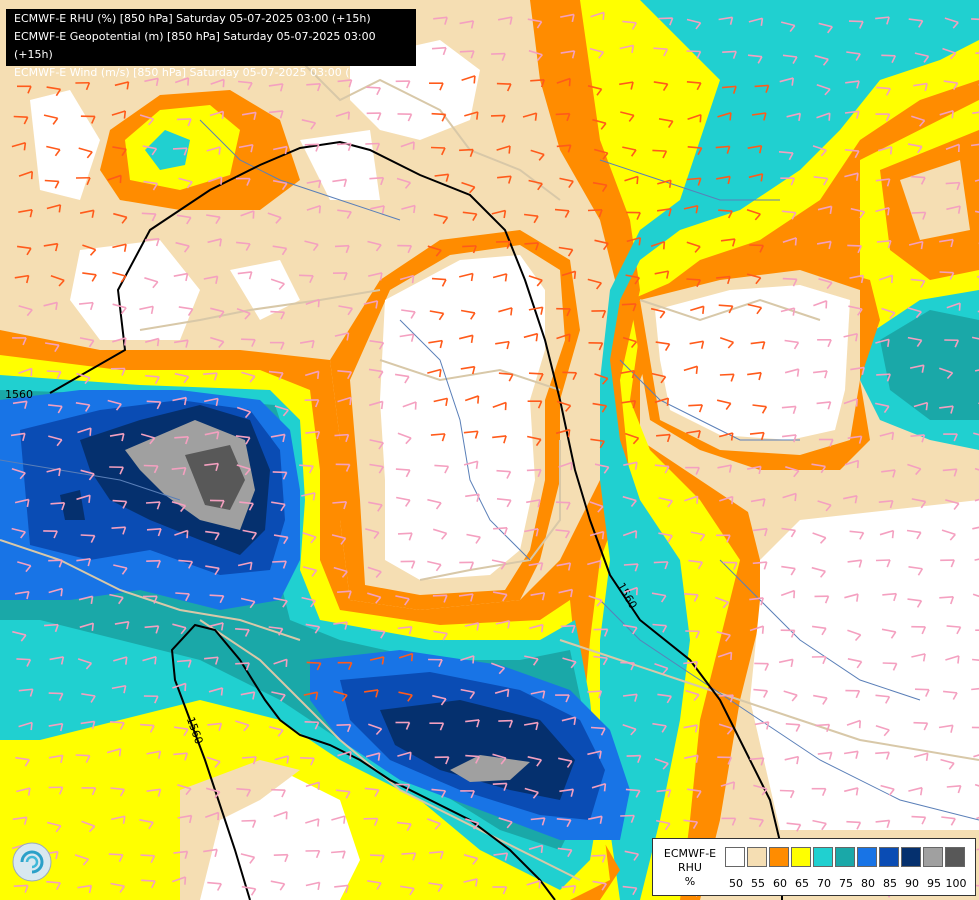  What do you see at coordinates (462, 417) in the screenshot?
I see `rhu-zone-white-central` at bounding box center [462, 417].